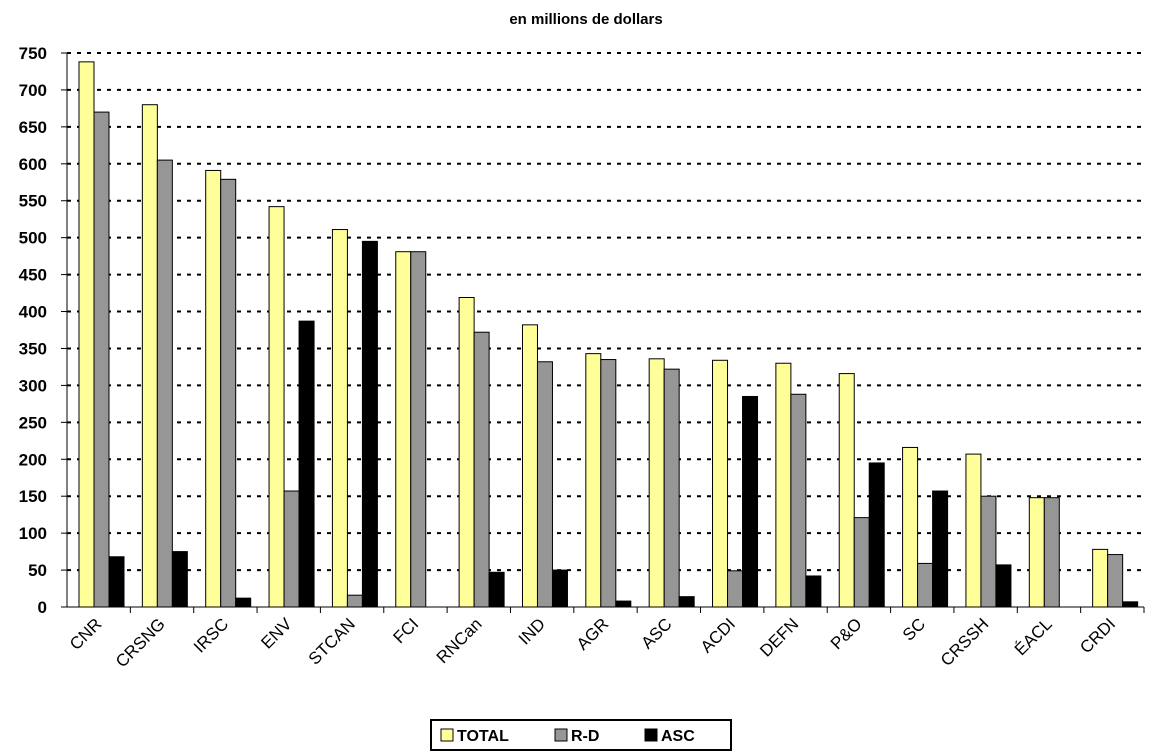 This screenshot has width=1161, height=755. I want to click on chart-title: en millions de dollars, so click(585, 19).